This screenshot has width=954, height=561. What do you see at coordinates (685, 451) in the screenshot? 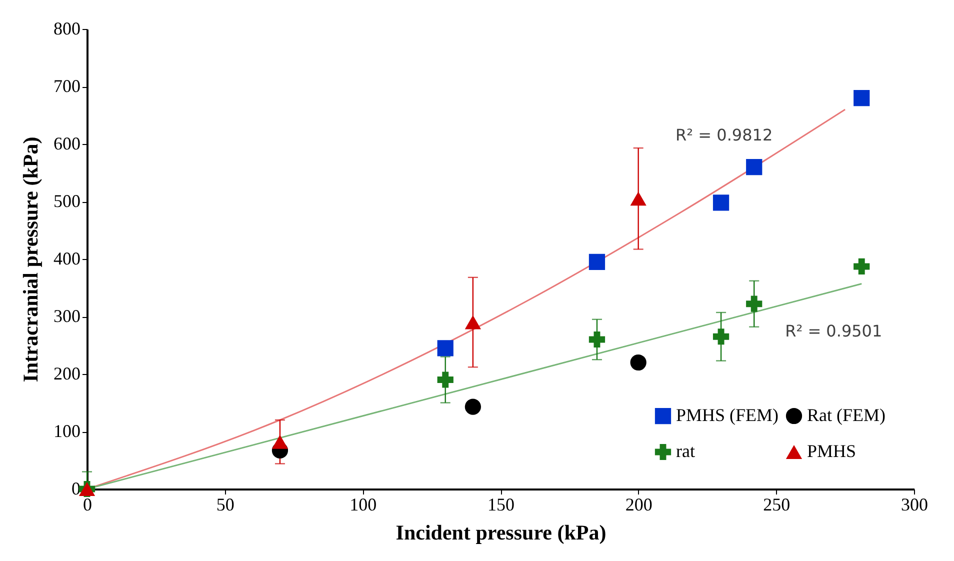
I see `legend-label: rat` at bounding box center [685, 451].